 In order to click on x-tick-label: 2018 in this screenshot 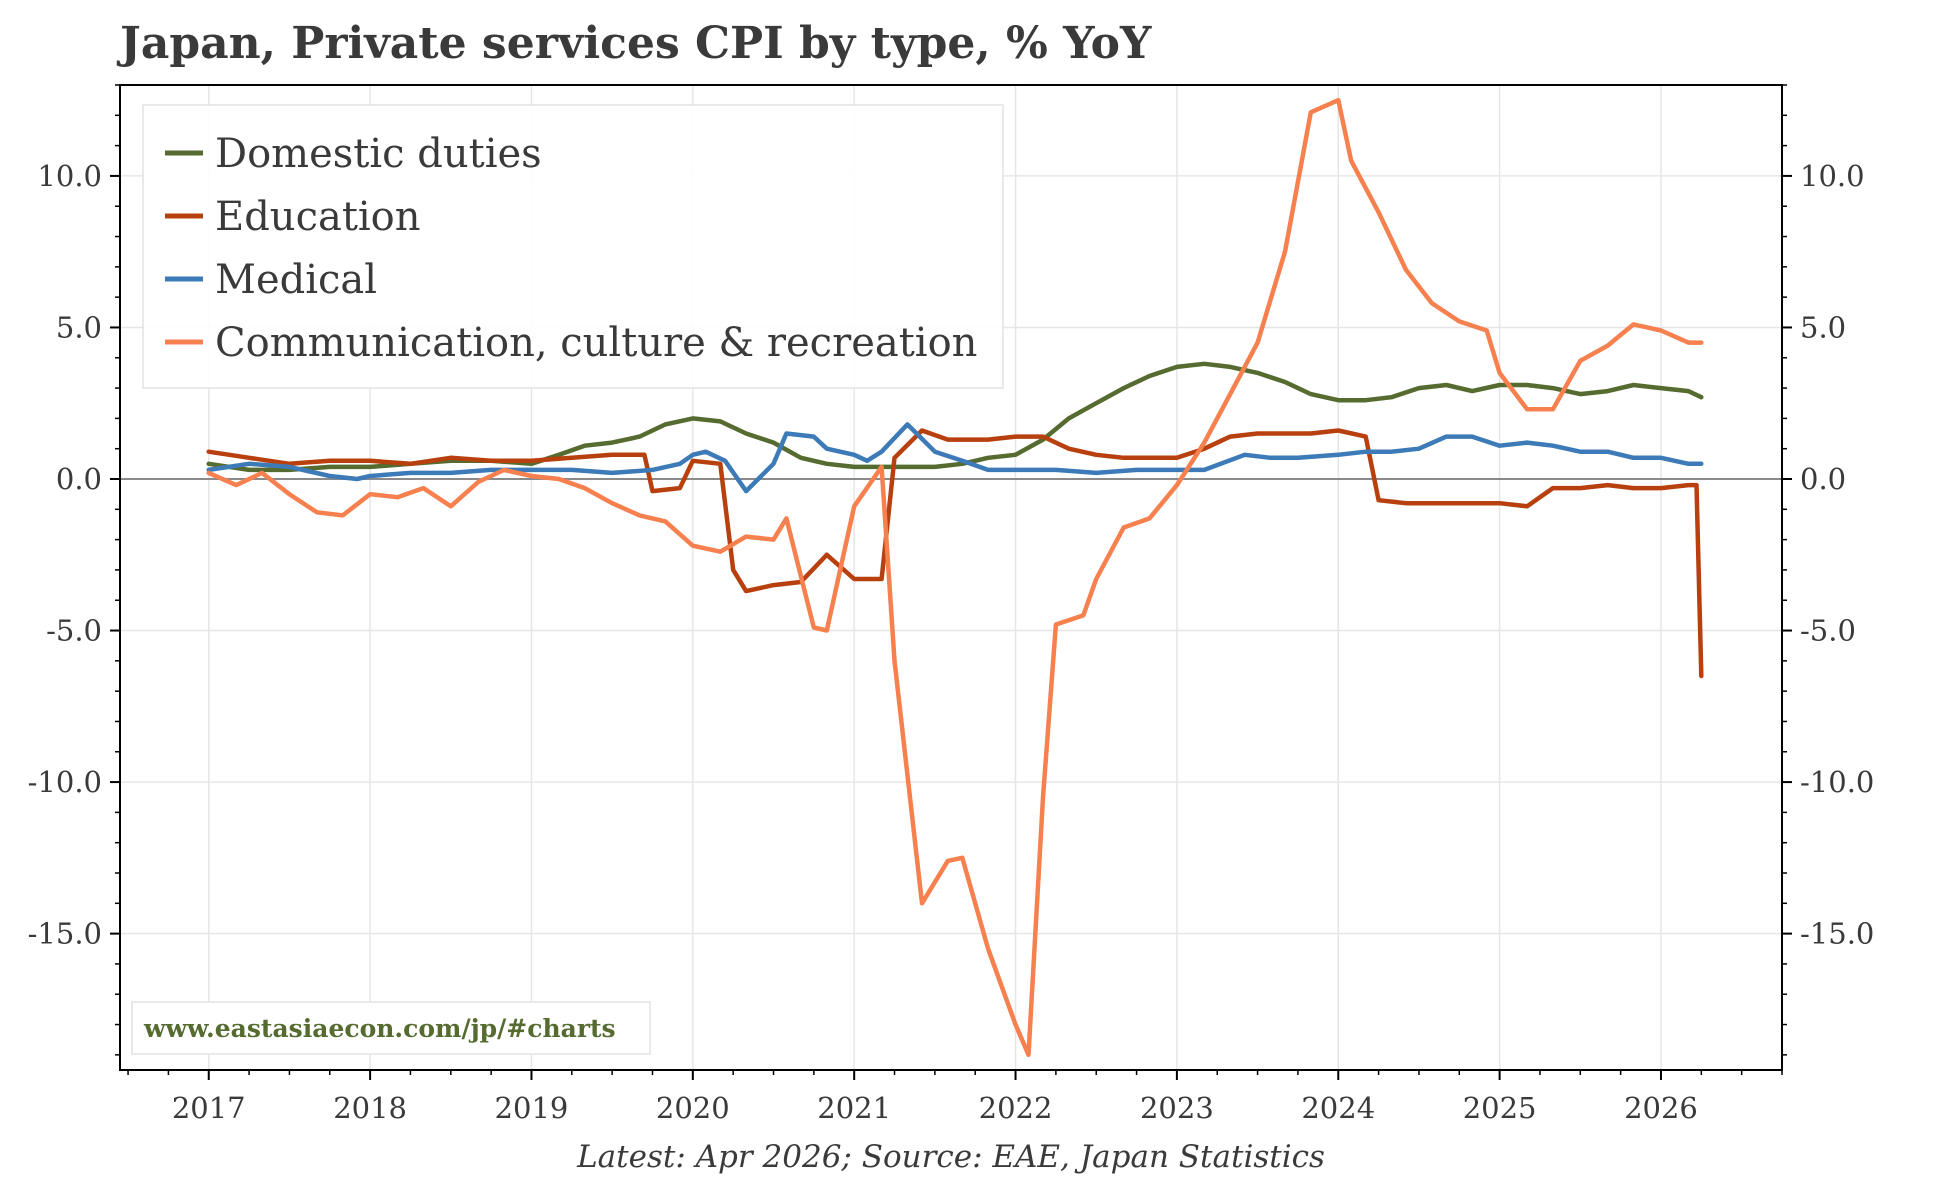, I will do `click(370, 1108)`.